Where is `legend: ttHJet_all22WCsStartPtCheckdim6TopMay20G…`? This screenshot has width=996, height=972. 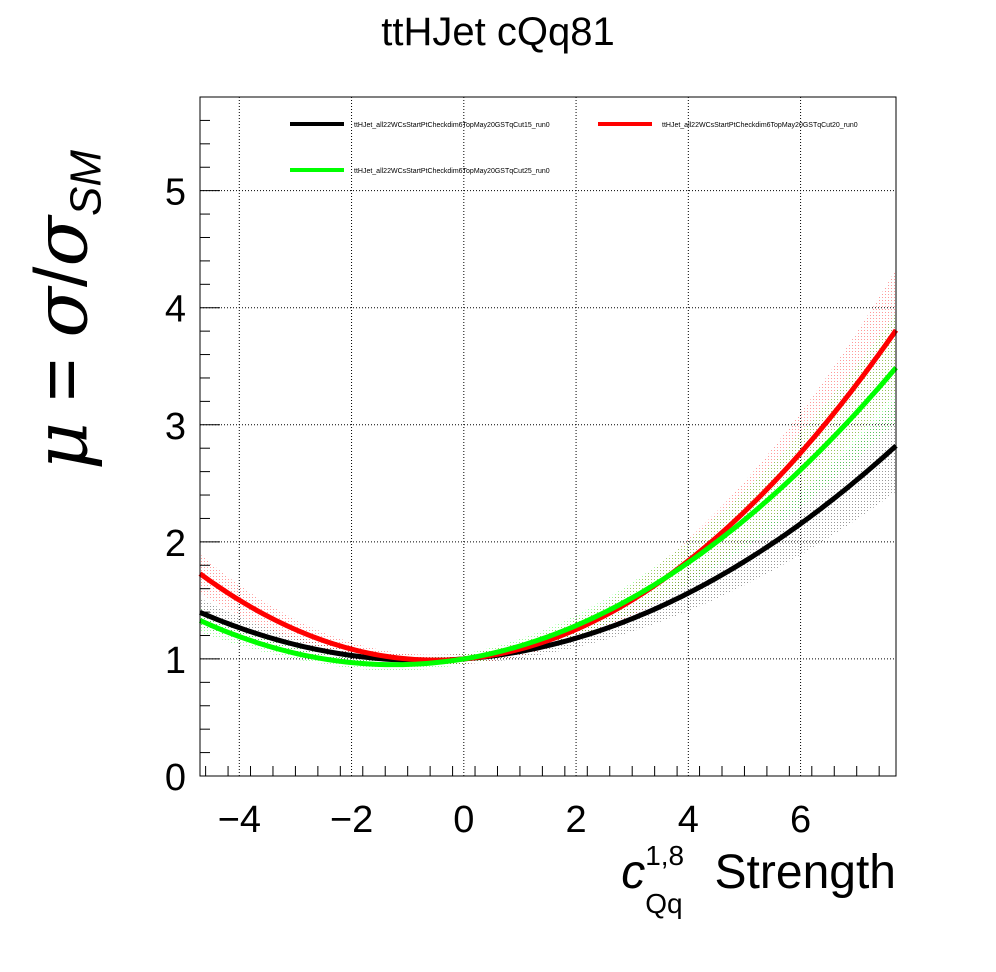
legend: ttHJet_all22WCsStartPtCheckdim6TopMay20G… is located at coordinates (574, 148).